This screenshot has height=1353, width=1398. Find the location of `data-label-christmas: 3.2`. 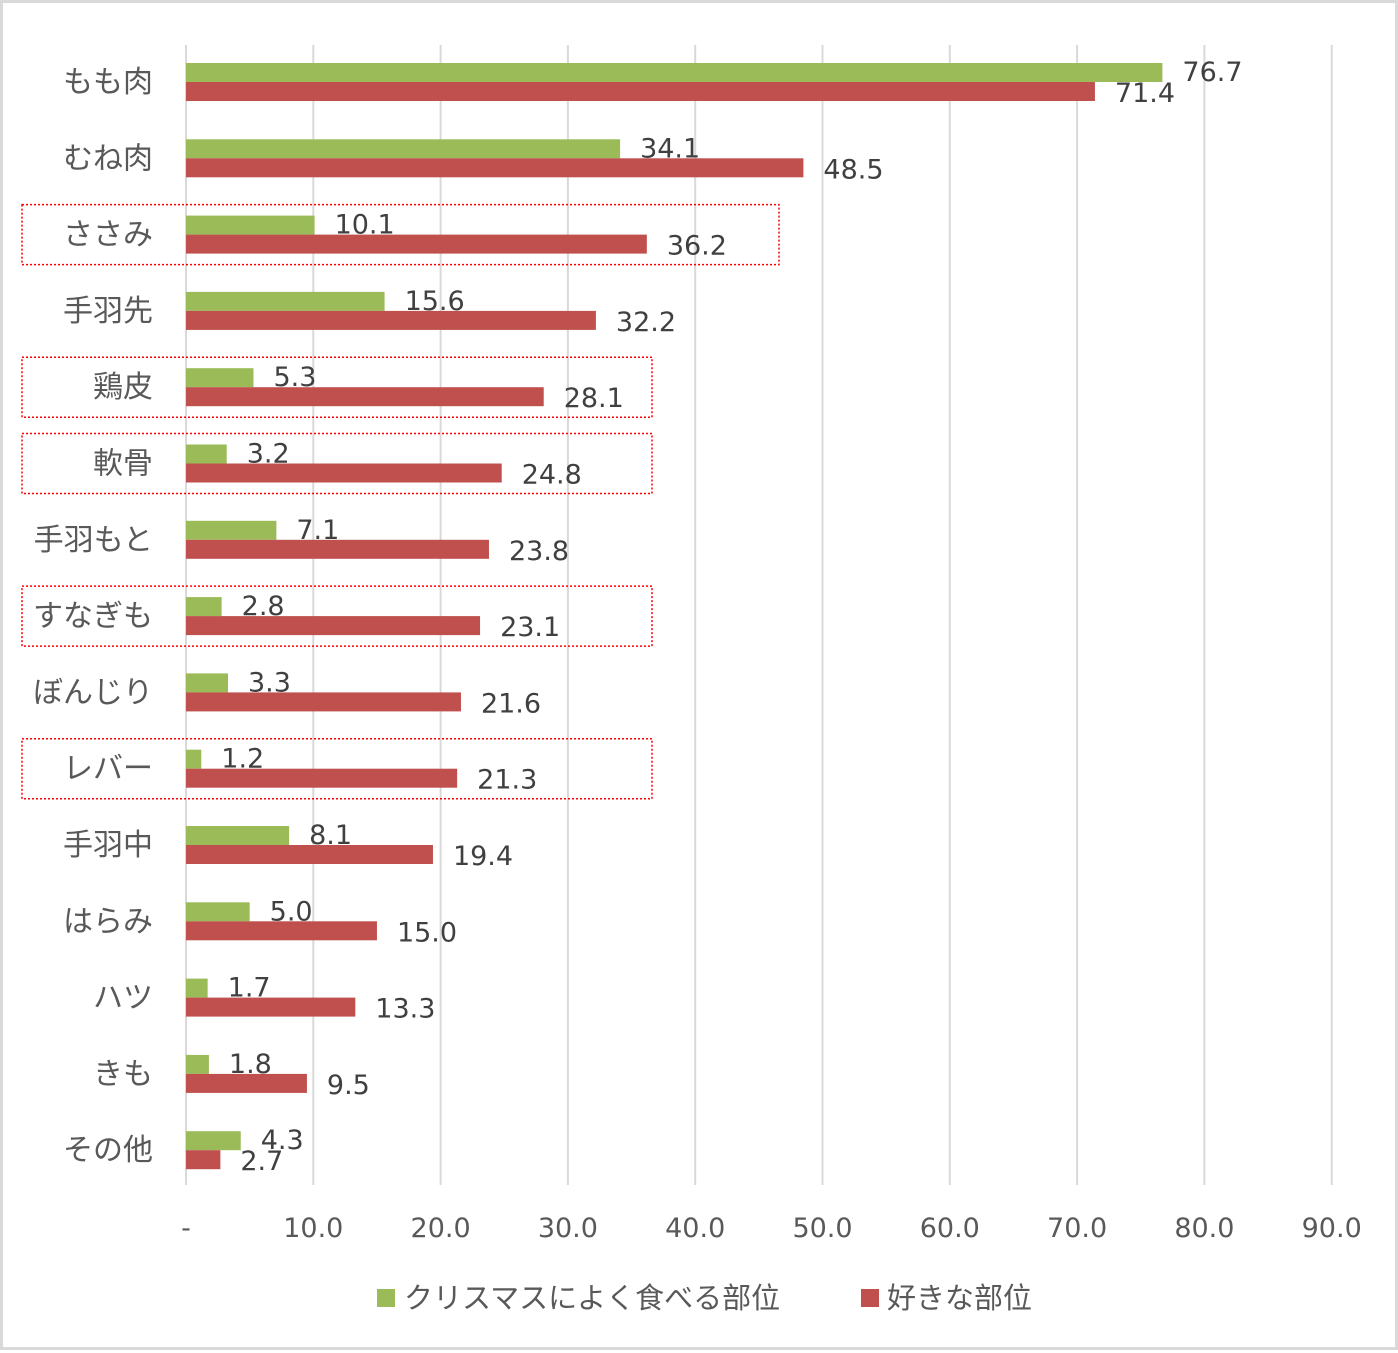

data-label-christmas: 3.2 is located at coordinates (268, 454).